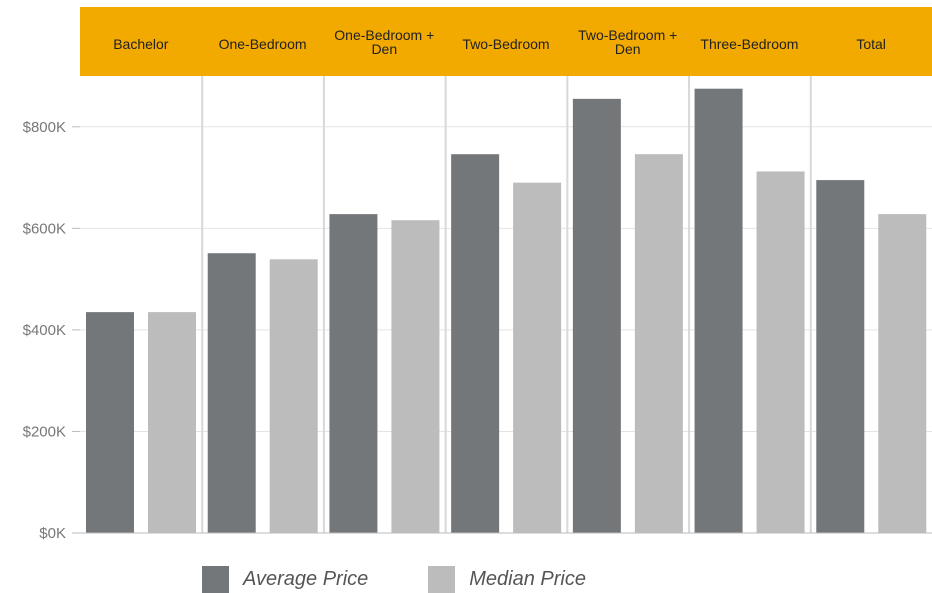 This screenshot has width=932, height=593. Describe the element at coordinates (52, 533) in the screenshot. I see `y-tick-label: $0K` at that location.